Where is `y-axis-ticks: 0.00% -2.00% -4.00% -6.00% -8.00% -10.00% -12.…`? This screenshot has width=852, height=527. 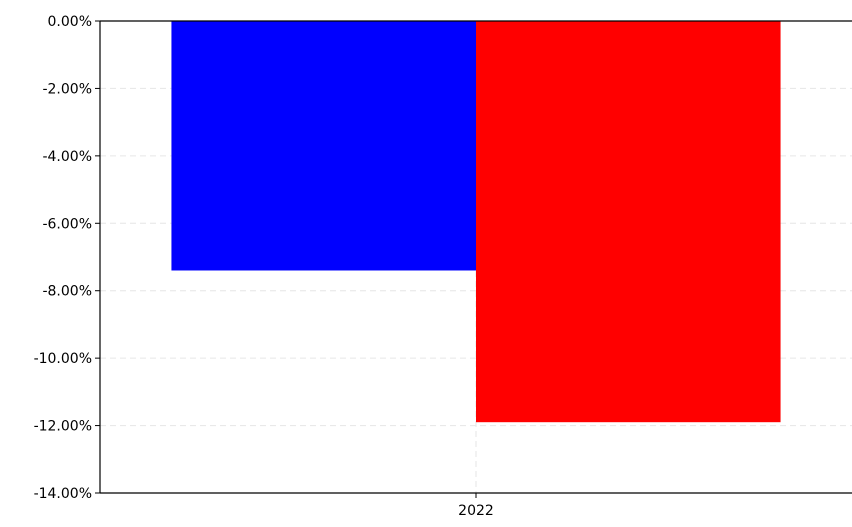 y-axis-ticks: 0.00% -2.00% -4.00% -6.00% -8.00% -10.00% -12.… is located at coordinates (67, 258).